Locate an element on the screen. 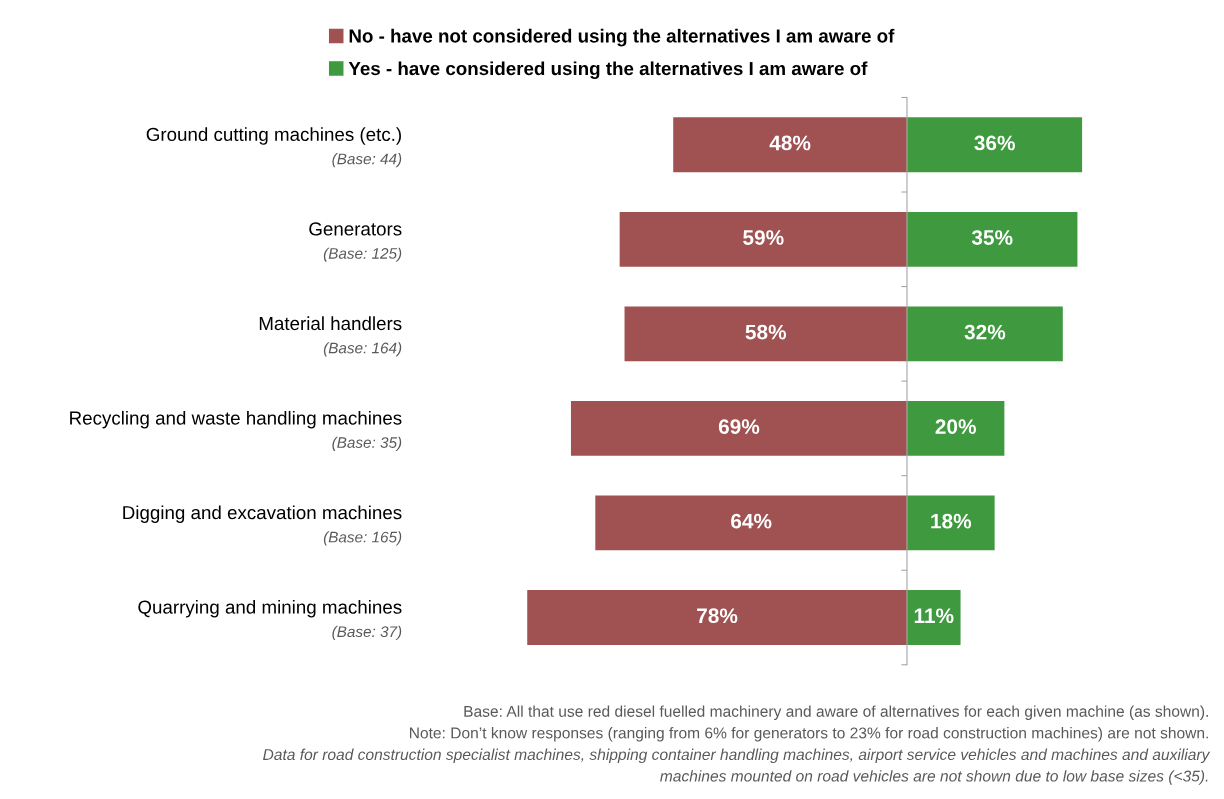 This screenshot has width=1224, height=799. data-label: 35% is located at coordinates (992, 237).